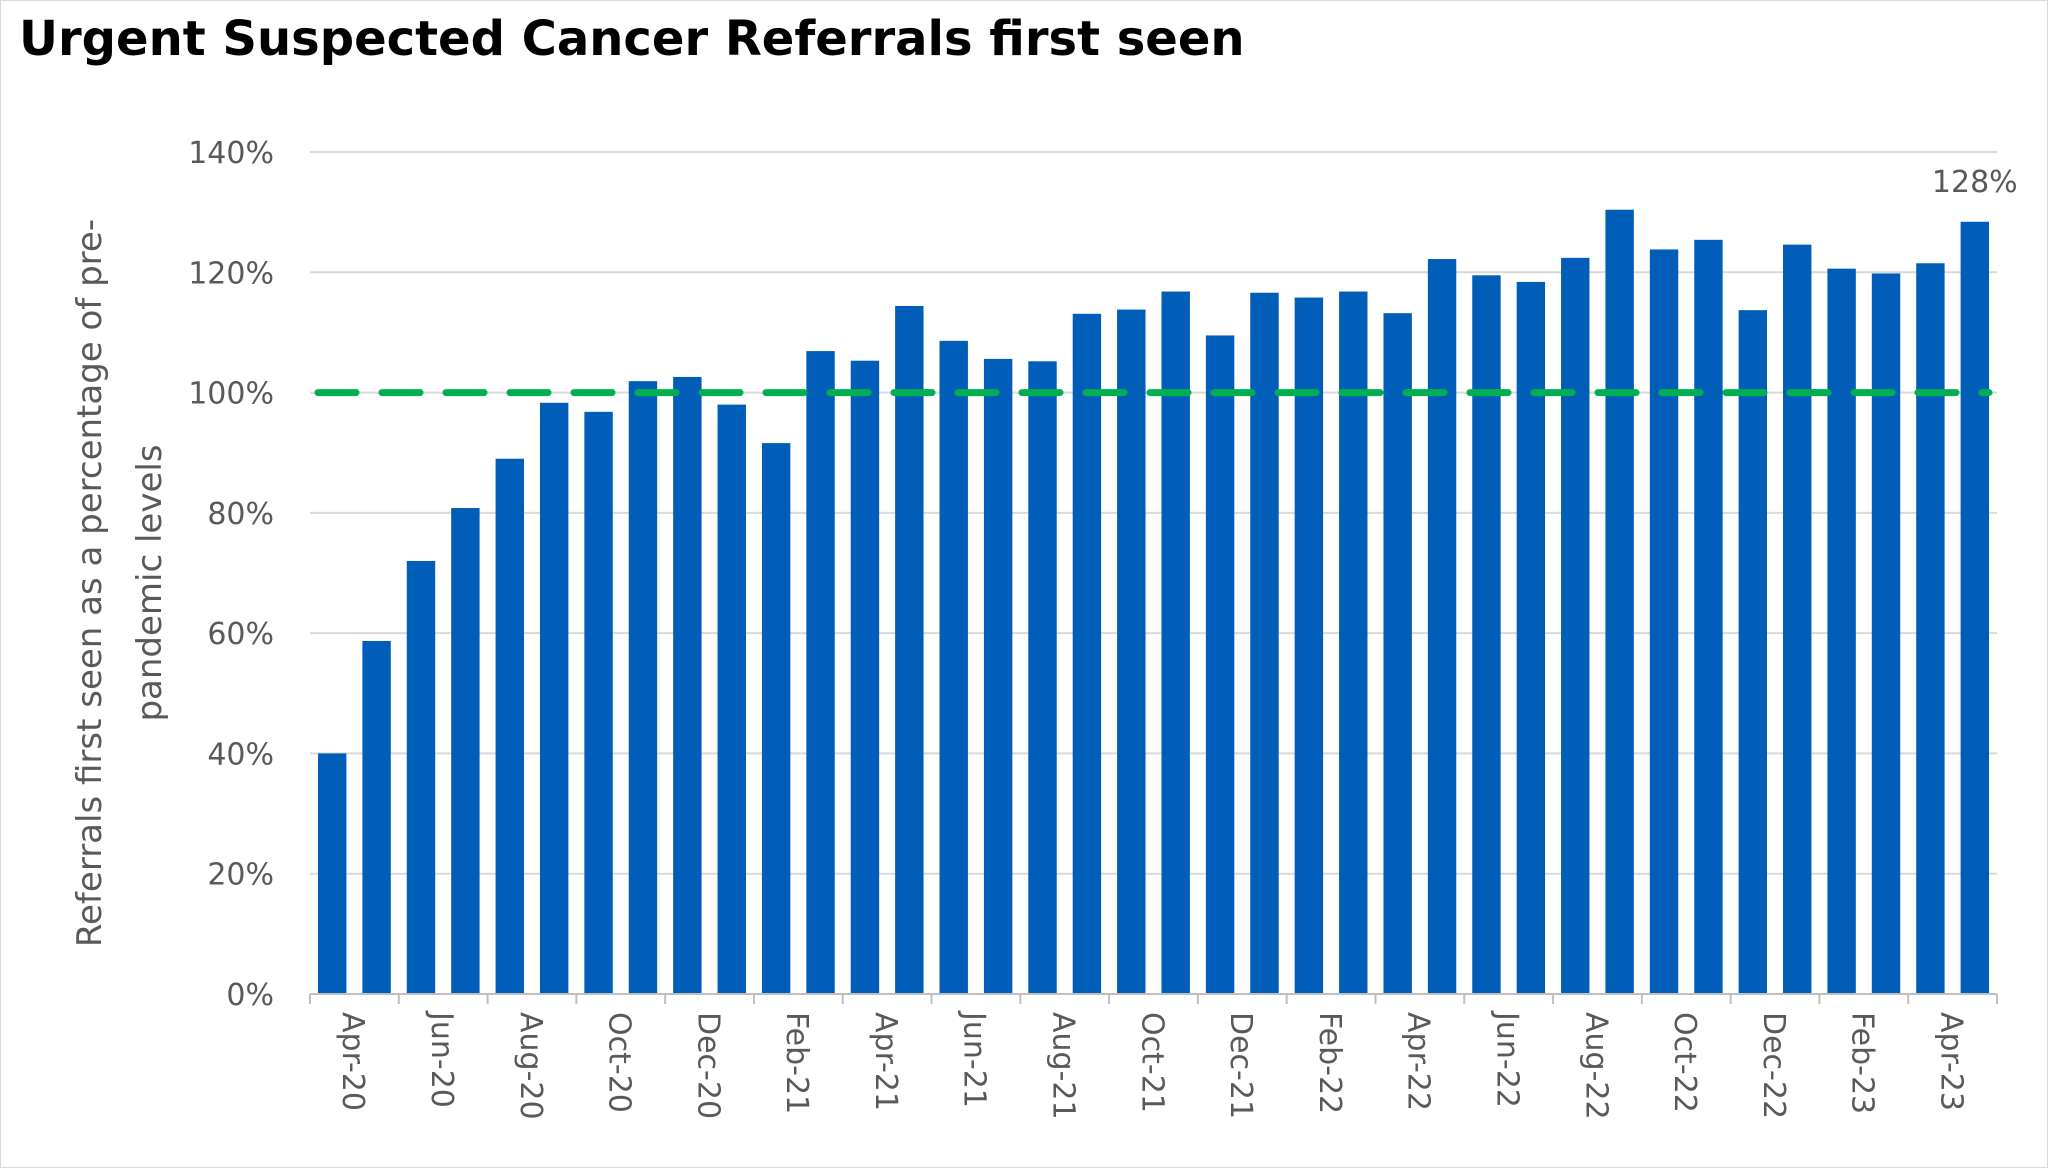 The height and width of the screenshot is (1168, 2048). What do you see at coordinates (231, 153) in the screenshot?
I see `y-tick-label: 140%` at bounding box center [231, 153].